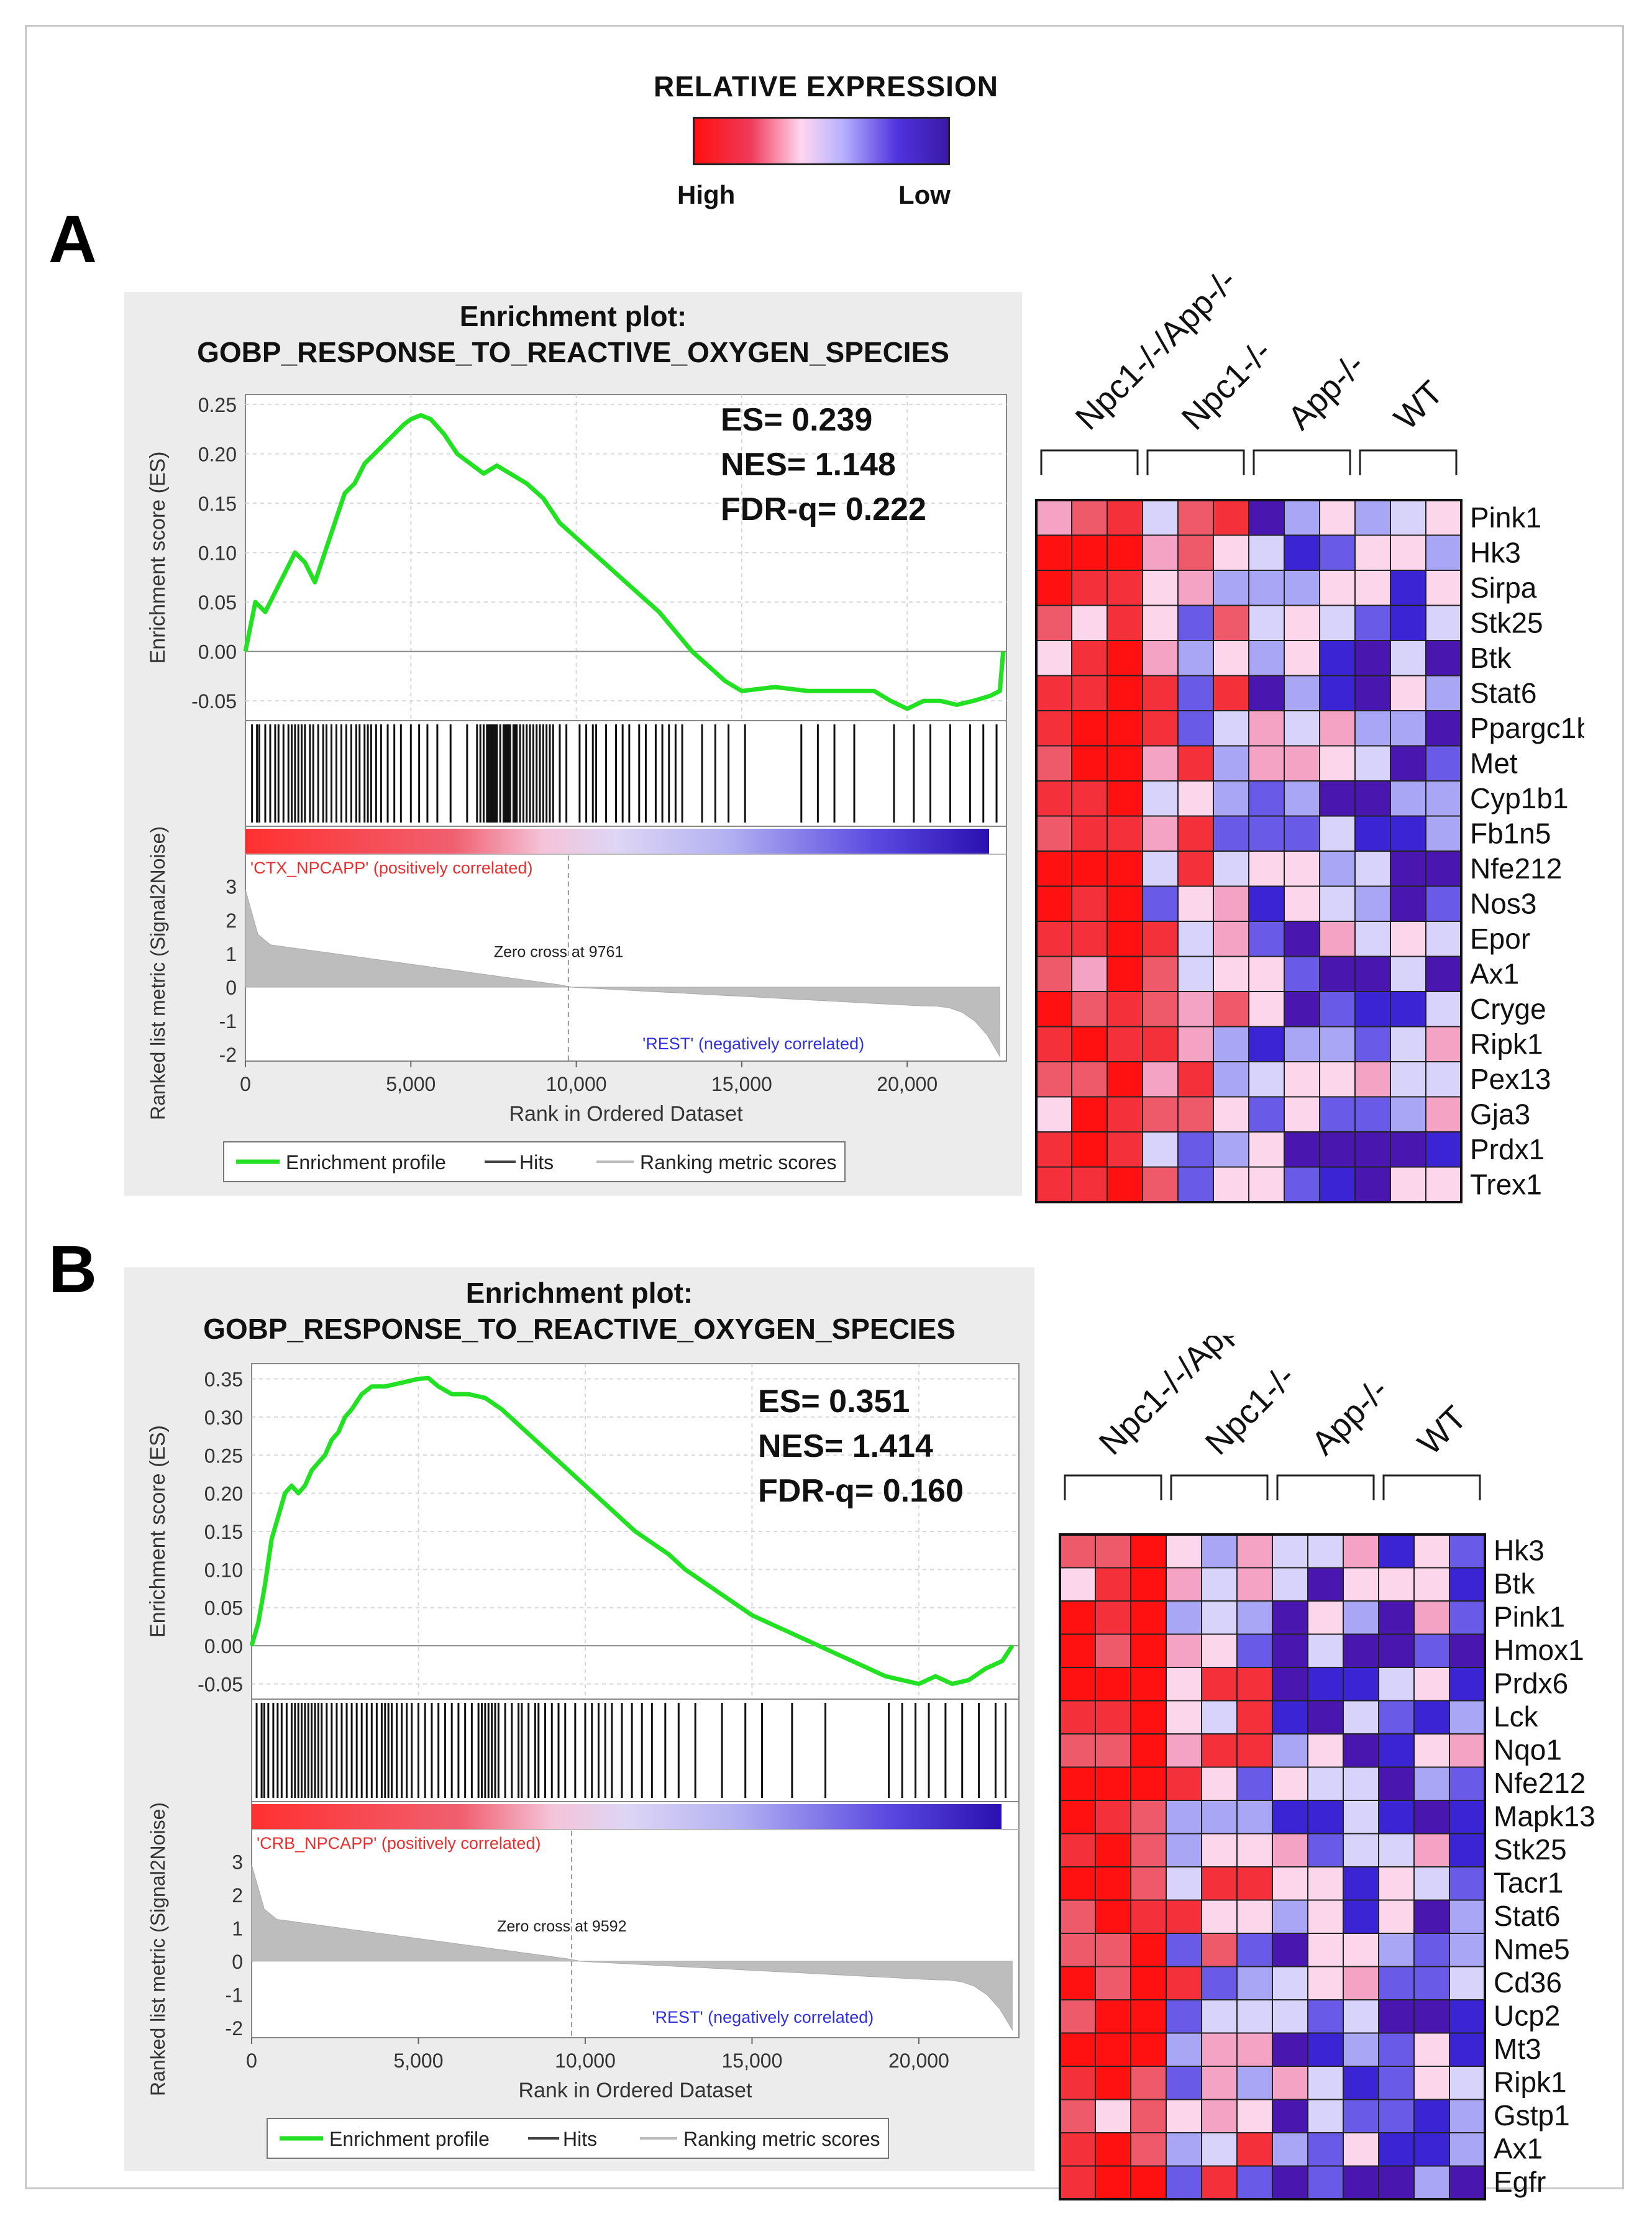 Image resolution: width=1652 pixels, height=2216 pixels. I want to click on y-tick-label: 0.05, so click(218, 602).